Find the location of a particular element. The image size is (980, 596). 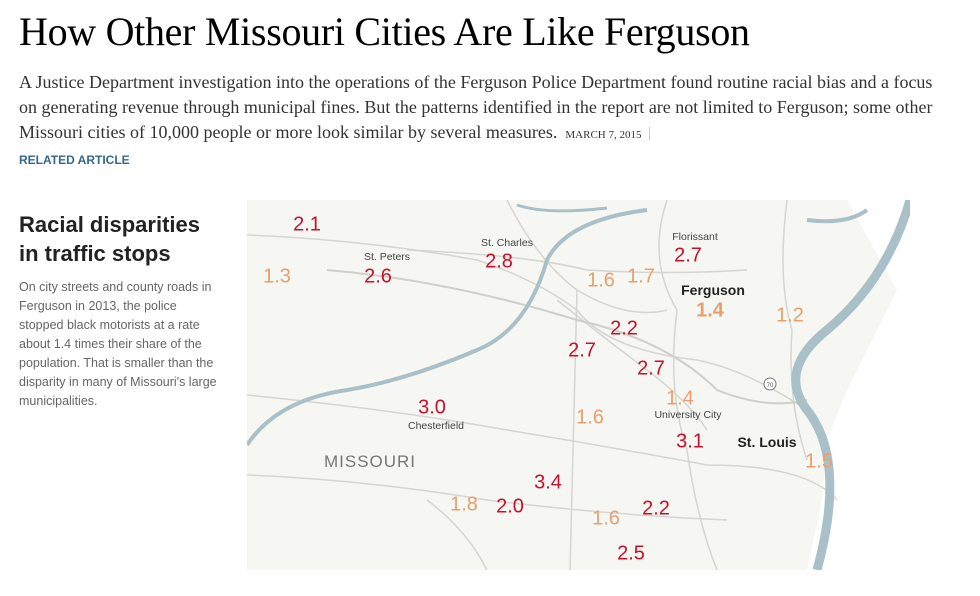

publish-date: MARCH 7, 2015 is located at coordinates (603, 135).